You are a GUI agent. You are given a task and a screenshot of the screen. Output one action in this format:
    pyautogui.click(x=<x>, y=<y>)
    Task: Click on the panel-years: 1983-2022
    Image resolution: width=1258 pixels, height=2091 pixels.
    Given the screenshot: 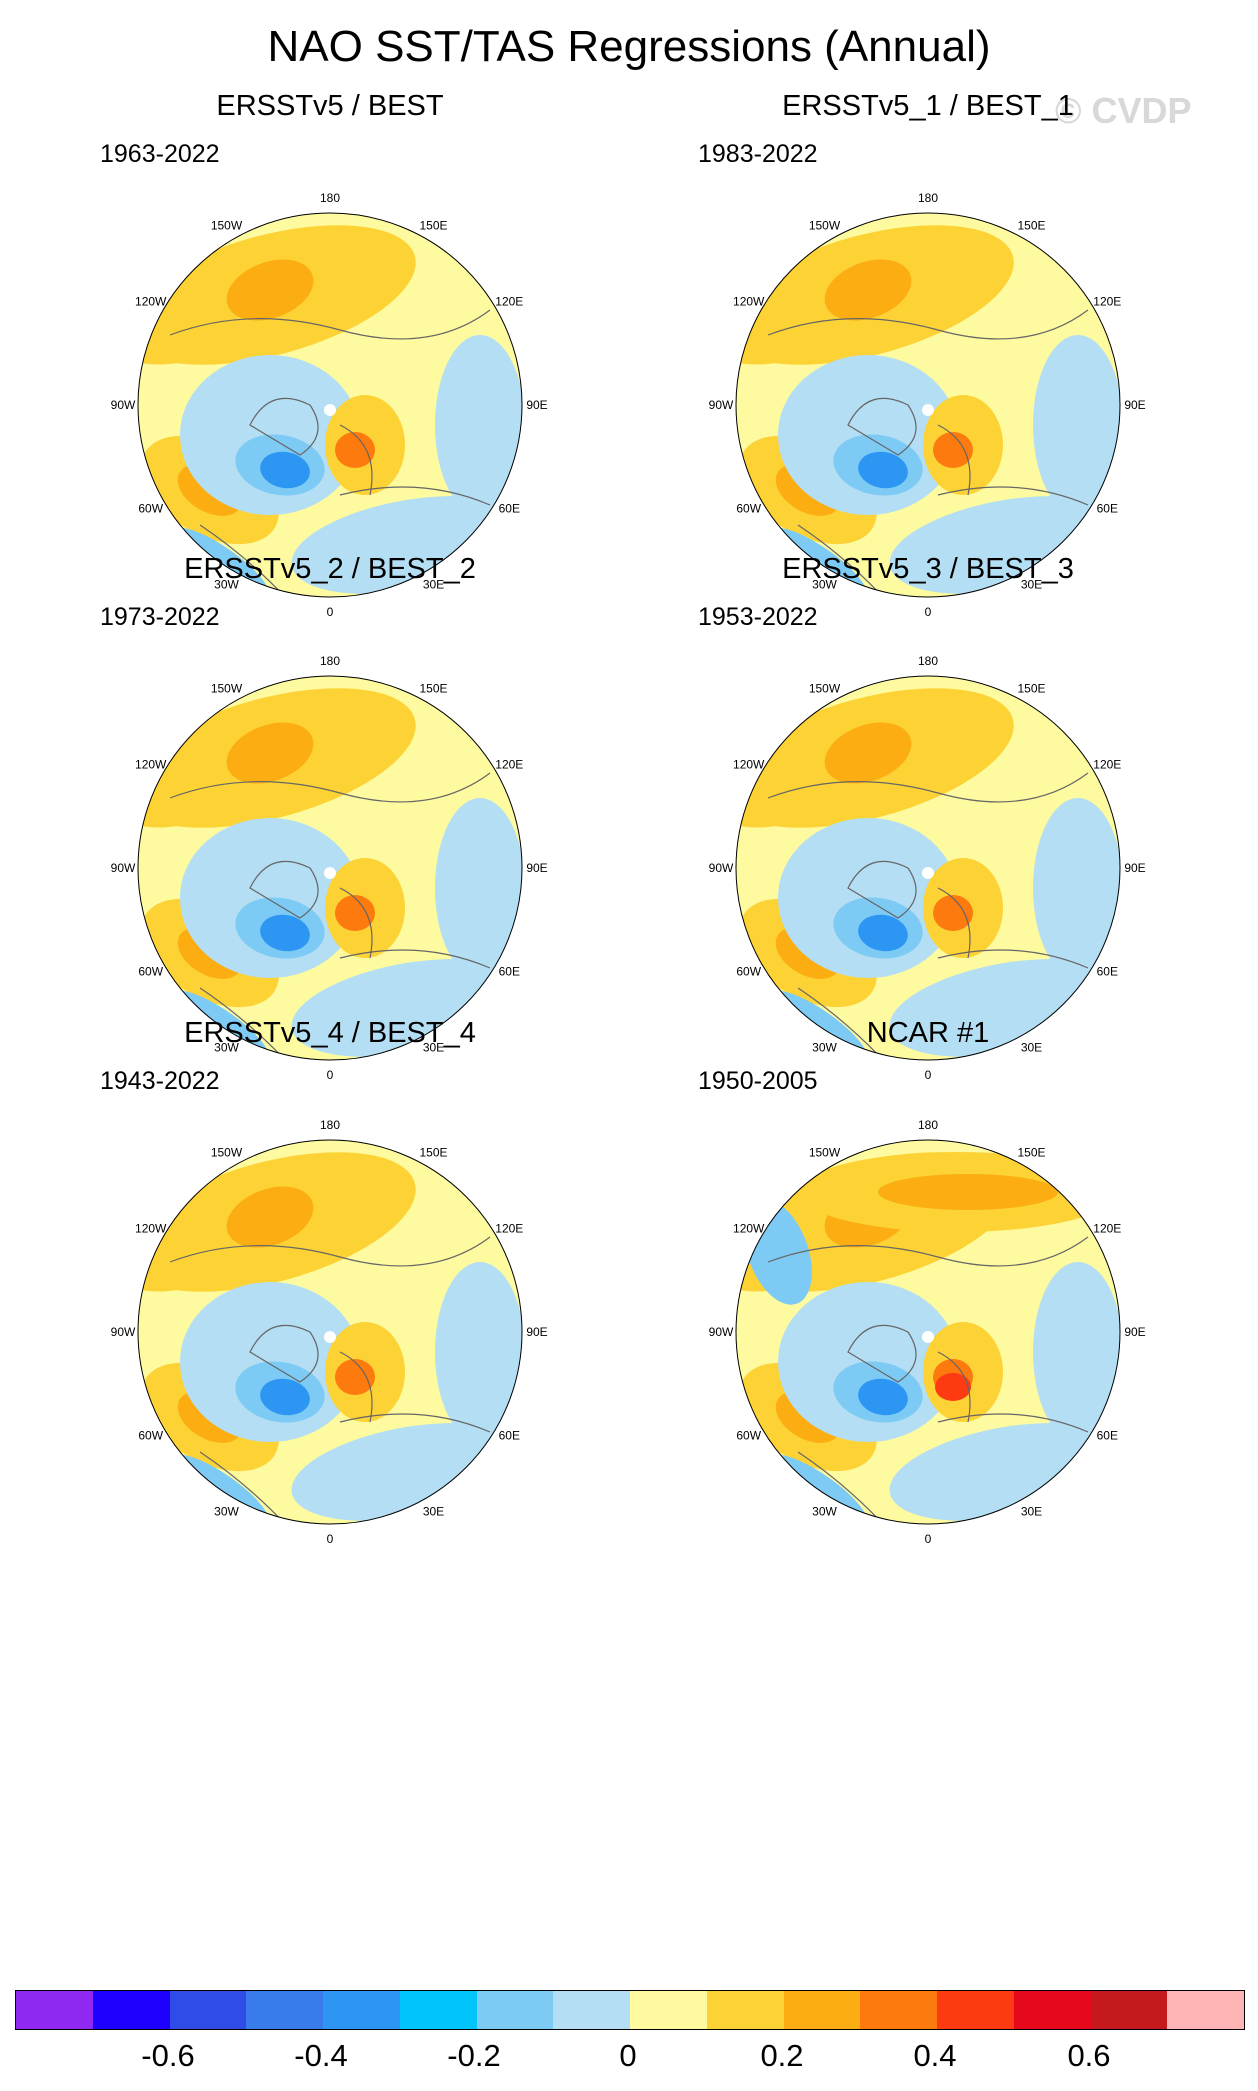 What is the action you would take?
    pyautogui.click(x=758, y=154)
    